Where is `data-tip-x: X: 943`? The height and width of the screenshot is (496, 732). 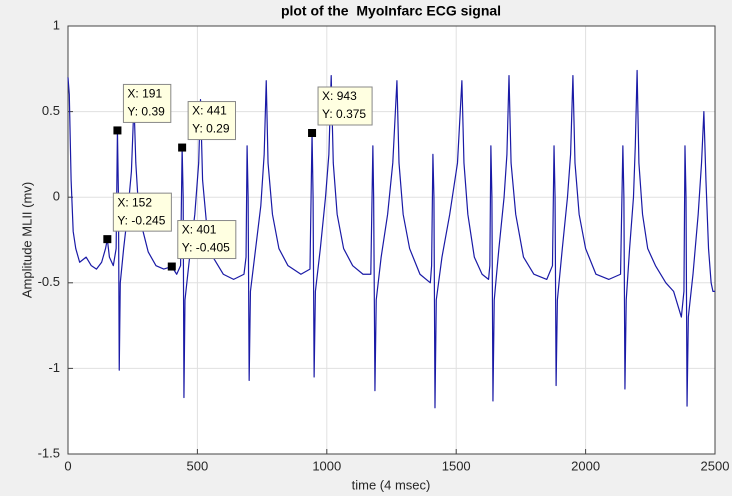 data-tip-x: X: 943 is located at coordinates (339, 96).